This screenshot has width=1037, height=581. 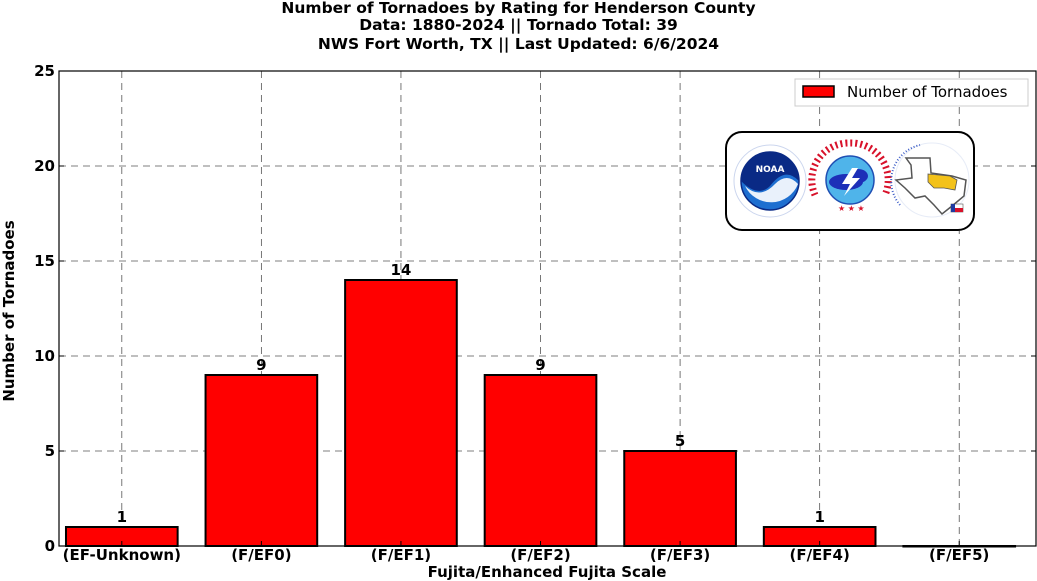 I want to click on legend-swatch, so click(x=818, y=91).